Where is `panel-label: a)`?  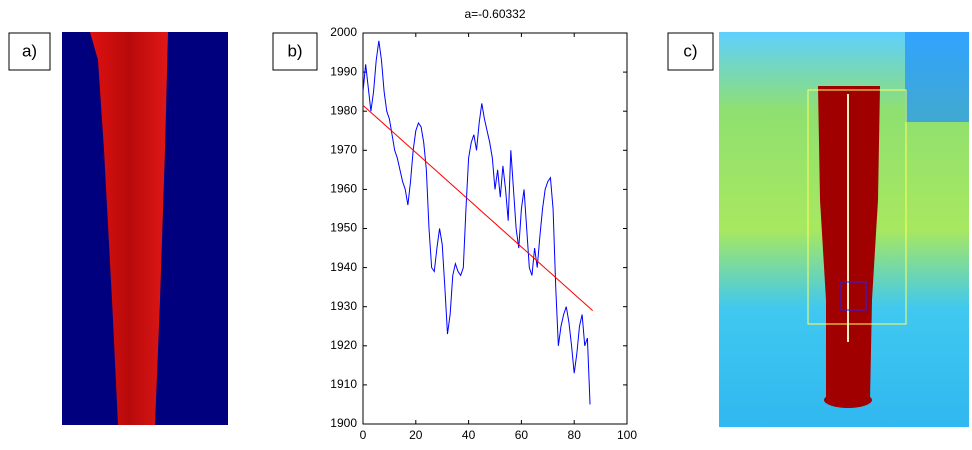 panel-label: a) is located at coordinates (29, 50).